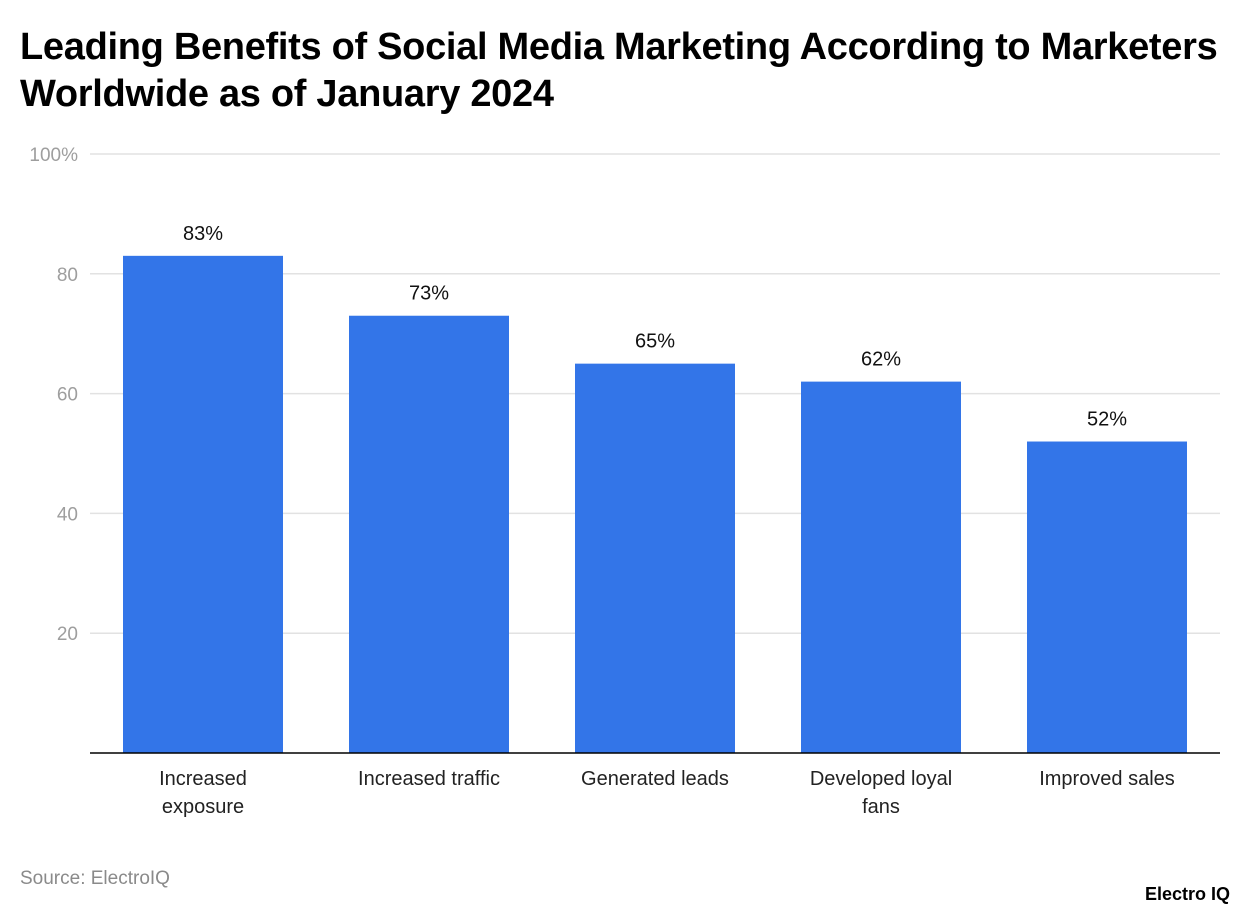 Image resolution: width=1240 pixels, height=912 pixels. What do you see at coordinates (881, 360) in the screenshot?
I see `data-label: 62%` at bounding box center [881, 360].